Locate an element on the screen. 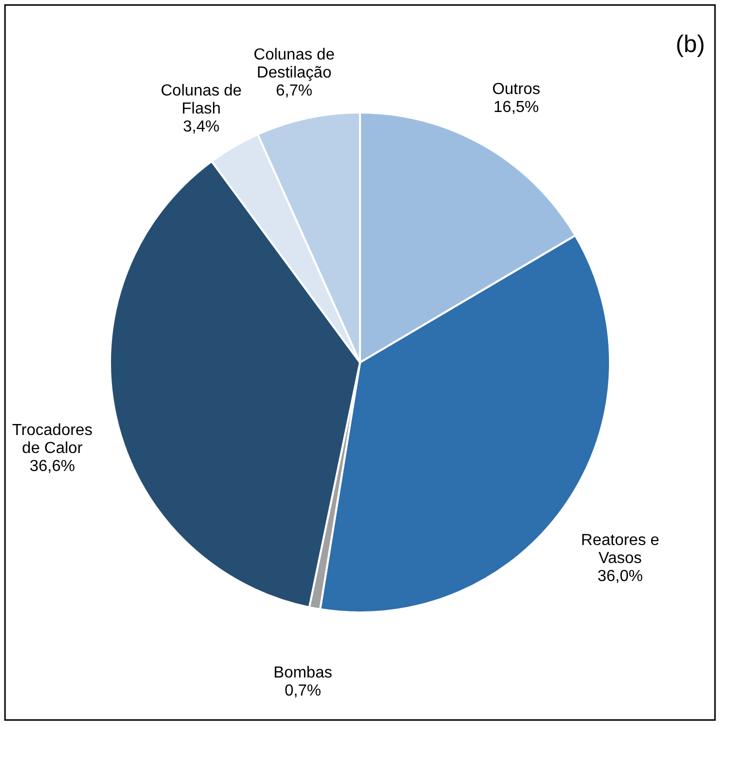 The height and width of the screenshot is (757, 753). data-label: 36,6% is located at coordinates (52, 466).